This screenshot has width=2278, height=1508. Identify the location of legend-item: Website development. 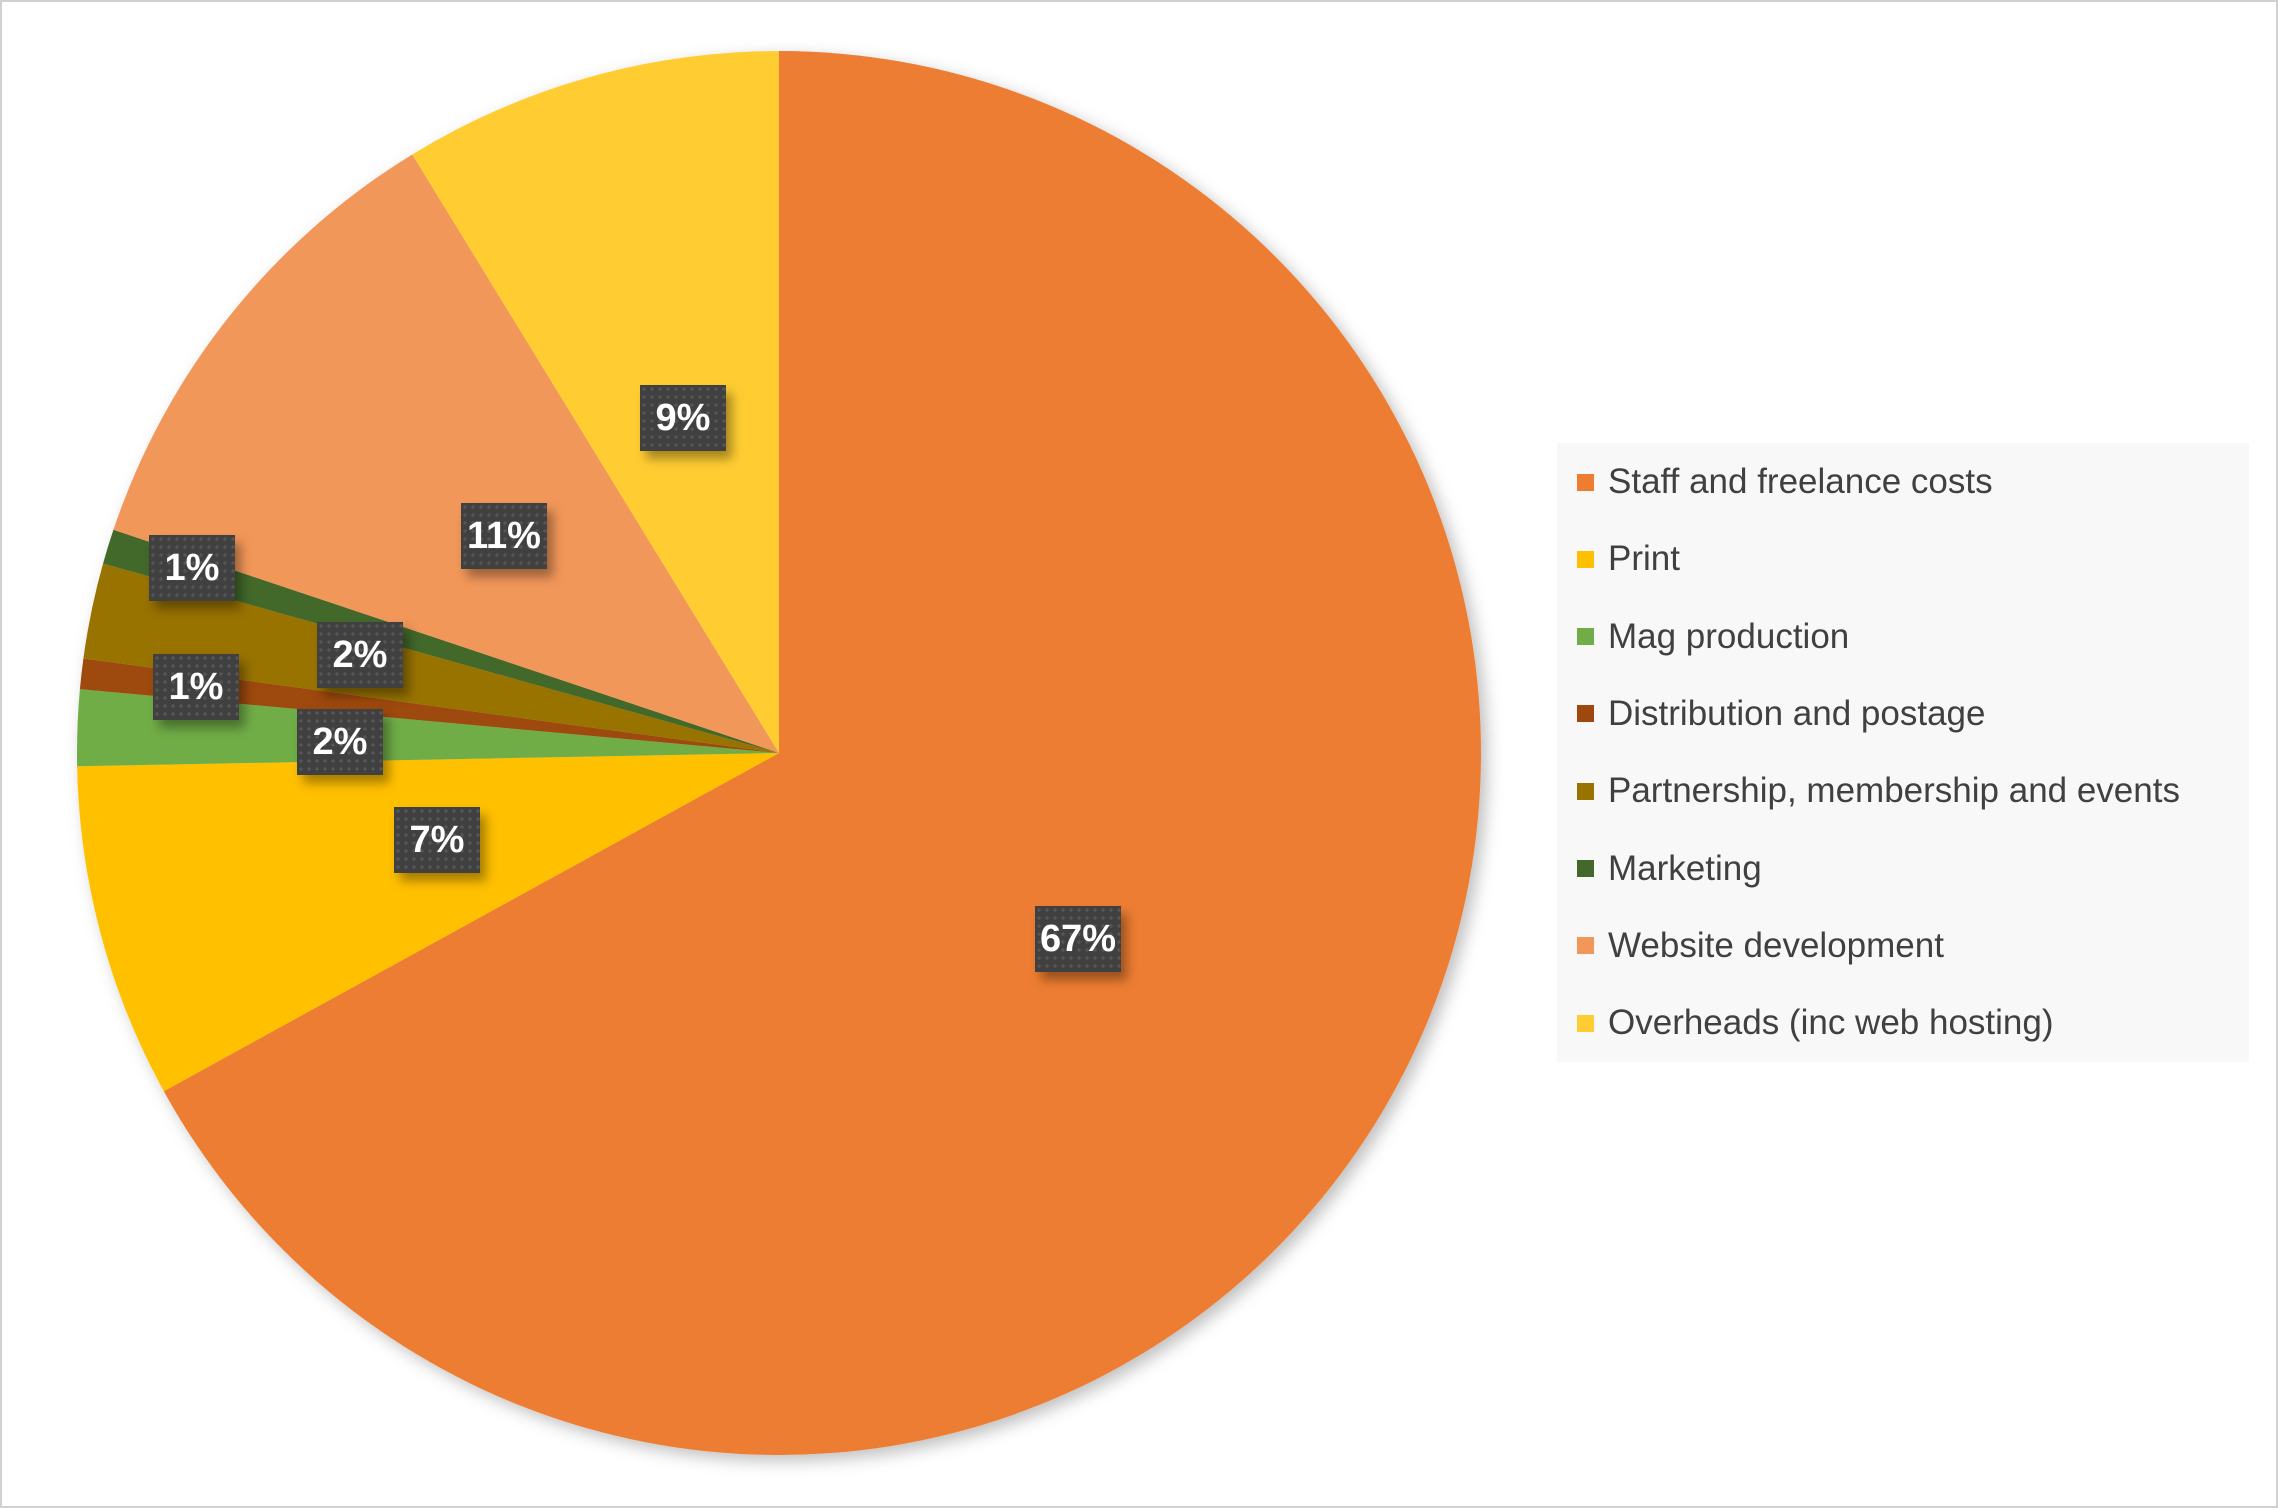
(1760, 946).